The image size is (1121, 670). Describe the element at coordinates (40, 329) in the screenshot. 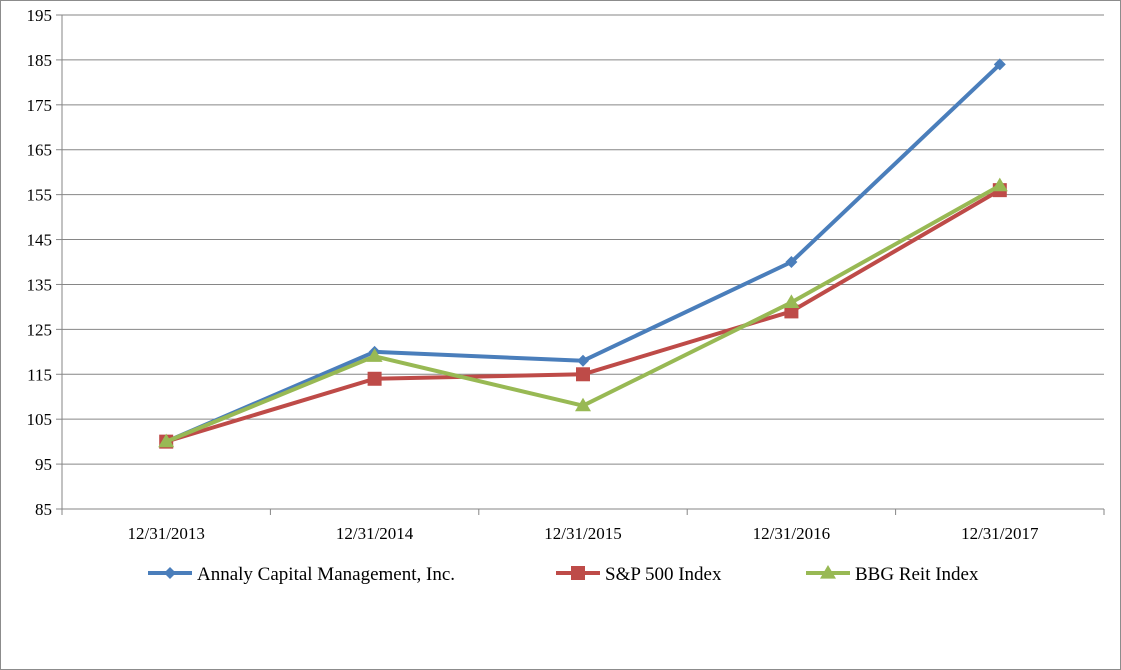

I see `y-tick-label: 125` at that location.